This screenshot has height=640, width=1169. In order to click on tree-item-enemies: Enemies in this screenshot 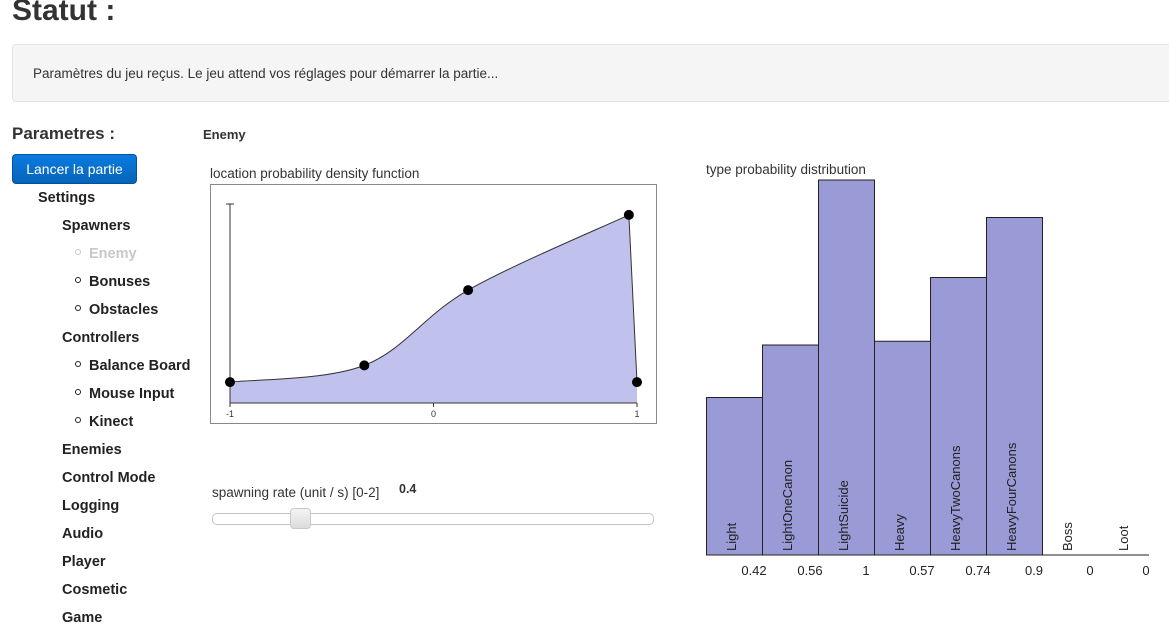, I will do `click(92, 450)`.